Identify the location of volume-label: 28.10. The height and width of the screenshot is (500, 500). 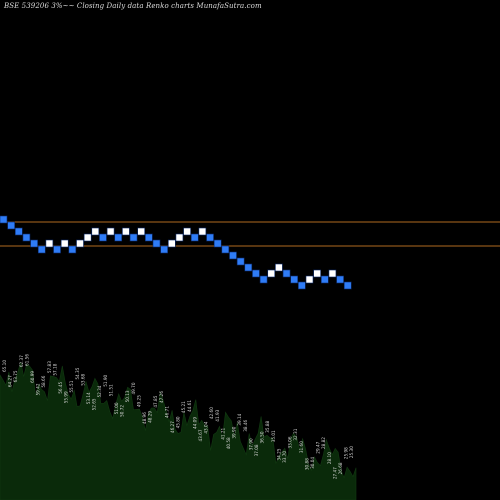
(329, 458).